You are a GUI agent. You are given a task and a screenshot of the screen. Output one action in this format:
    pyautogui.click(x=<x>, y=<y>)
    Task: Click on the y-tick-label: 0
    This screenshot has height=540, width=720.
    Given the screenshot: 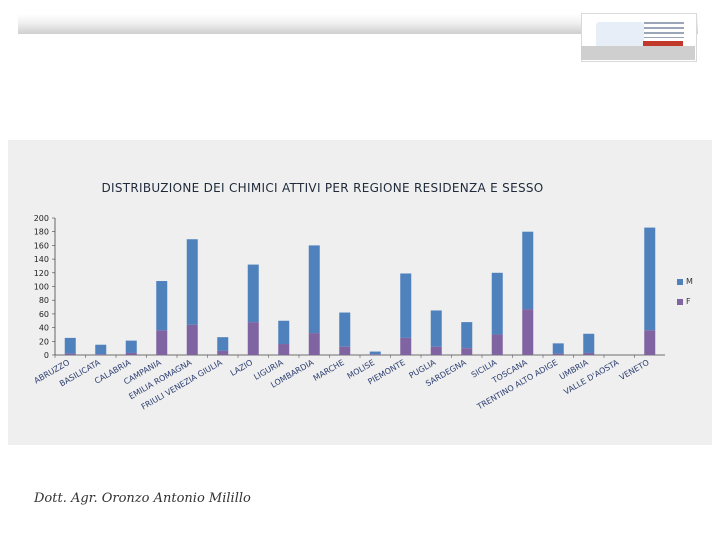 What is the action you would take?
    pyautogui.click(x=46, y=355)
    